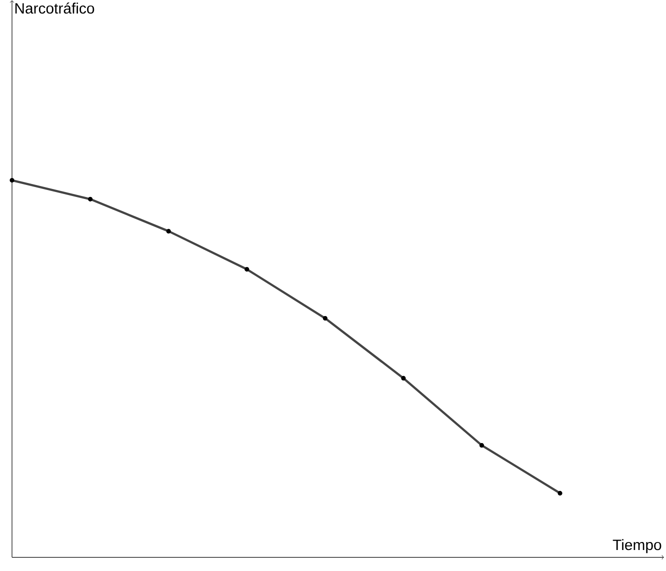  I want to click on x-axis-title: Tiempo, so click(637, 546).